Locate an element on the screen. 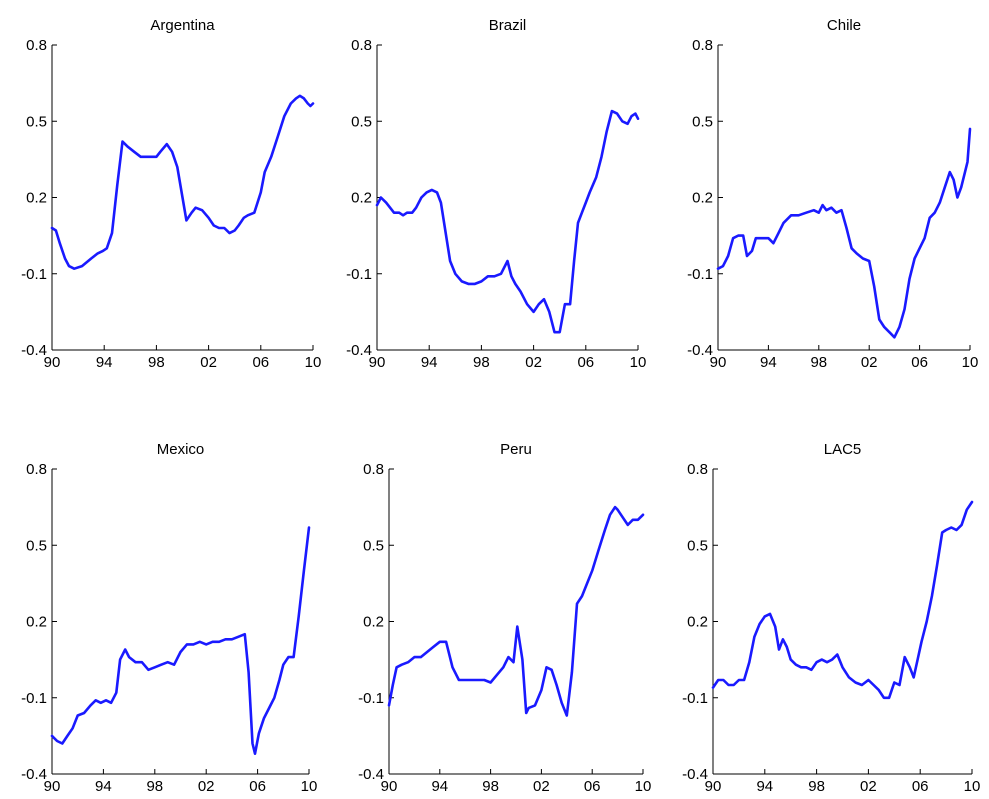  panel-mexico: Mexico -0.4 -0.1 0.2 0.5 0.8 90 94 98 02 06 10 is located at coordinates (169, 618).